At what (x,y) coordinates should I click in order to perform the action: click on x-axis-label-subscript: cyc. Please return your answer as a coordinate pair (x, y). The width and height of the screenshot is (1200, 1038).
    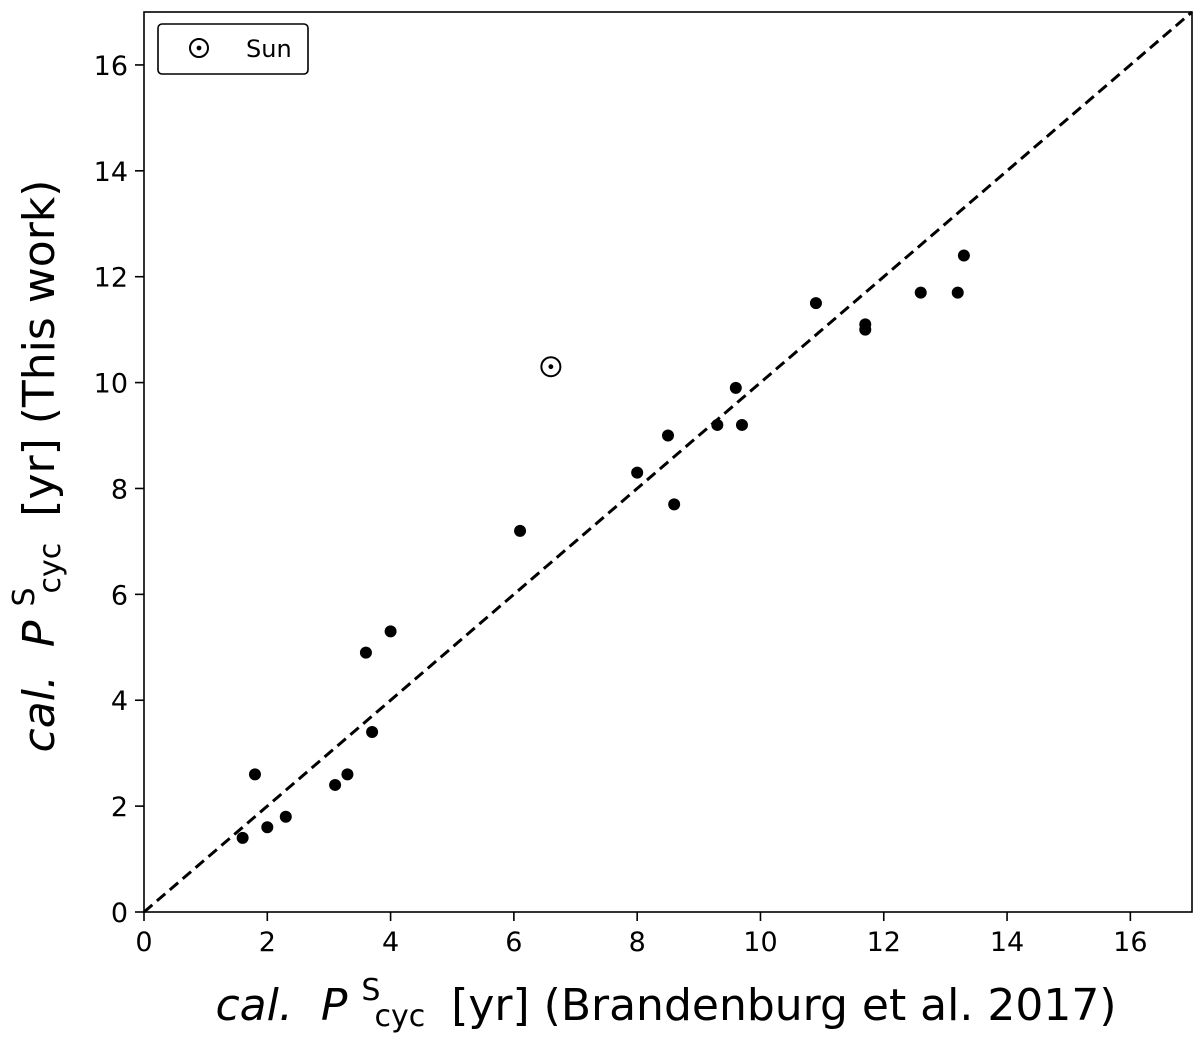
    Looking at the image, I should click on (399, 1016).